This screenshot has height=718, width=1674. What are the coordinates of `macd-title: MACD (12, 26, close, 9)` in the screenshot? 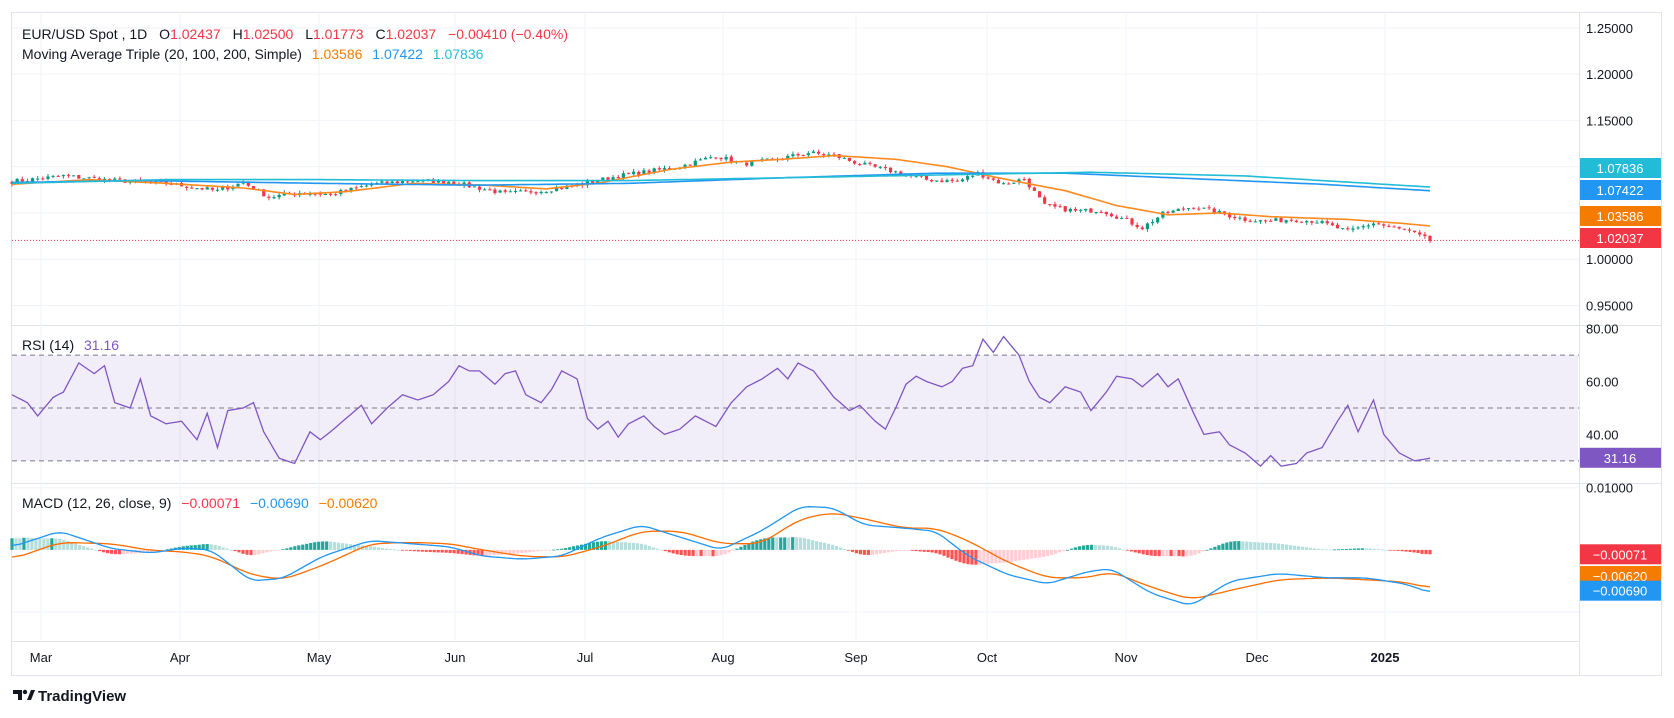 It's located at (96, 503).